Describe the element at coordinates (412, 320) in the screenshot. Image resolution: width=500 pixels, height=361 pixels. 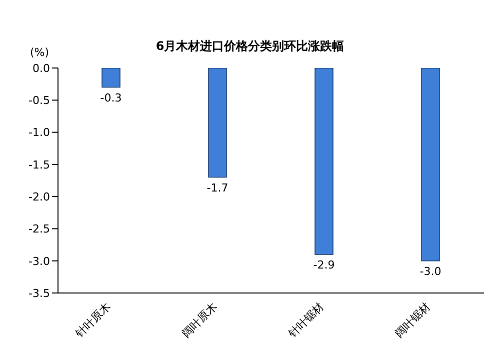
I see `x-tick-label: 阔叶锯材` at that location.